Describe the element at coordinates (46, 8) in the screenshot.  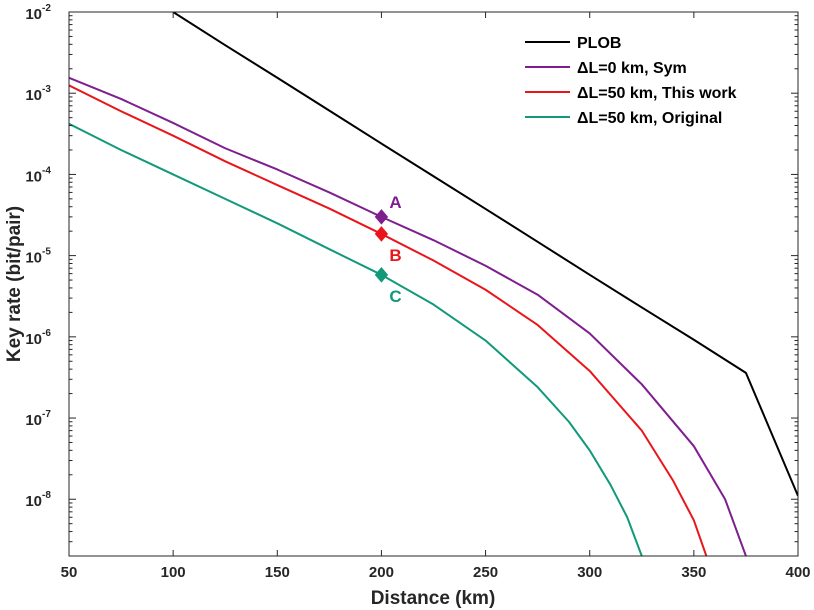
I see `y-tick-exponent: -2` at that location.